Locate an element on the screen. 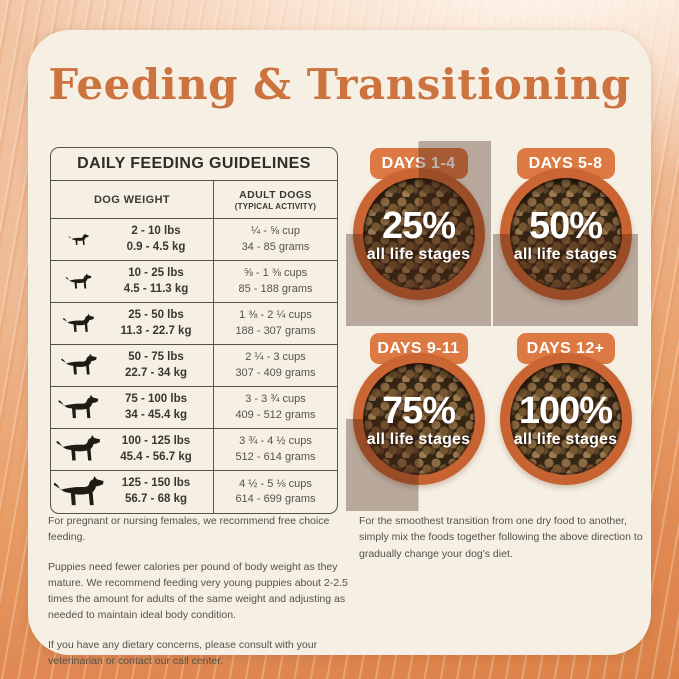  weight-cell: 2 - 10 lbs 0.9 - 4.5 kg is located at coordinates (156, 238).